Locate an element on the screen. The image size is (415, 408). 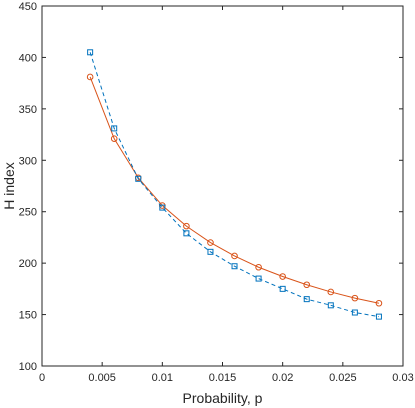
y-tick-label: 300 is located at coordinates (28, 161).